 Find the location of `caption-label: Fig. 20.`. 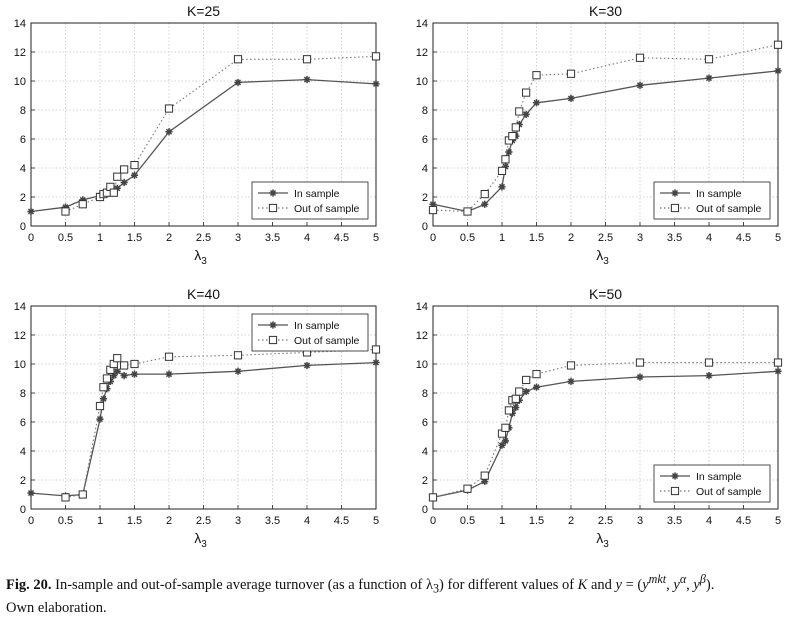

caption-label: Fig. 20. is located at coordinates (29, 584).